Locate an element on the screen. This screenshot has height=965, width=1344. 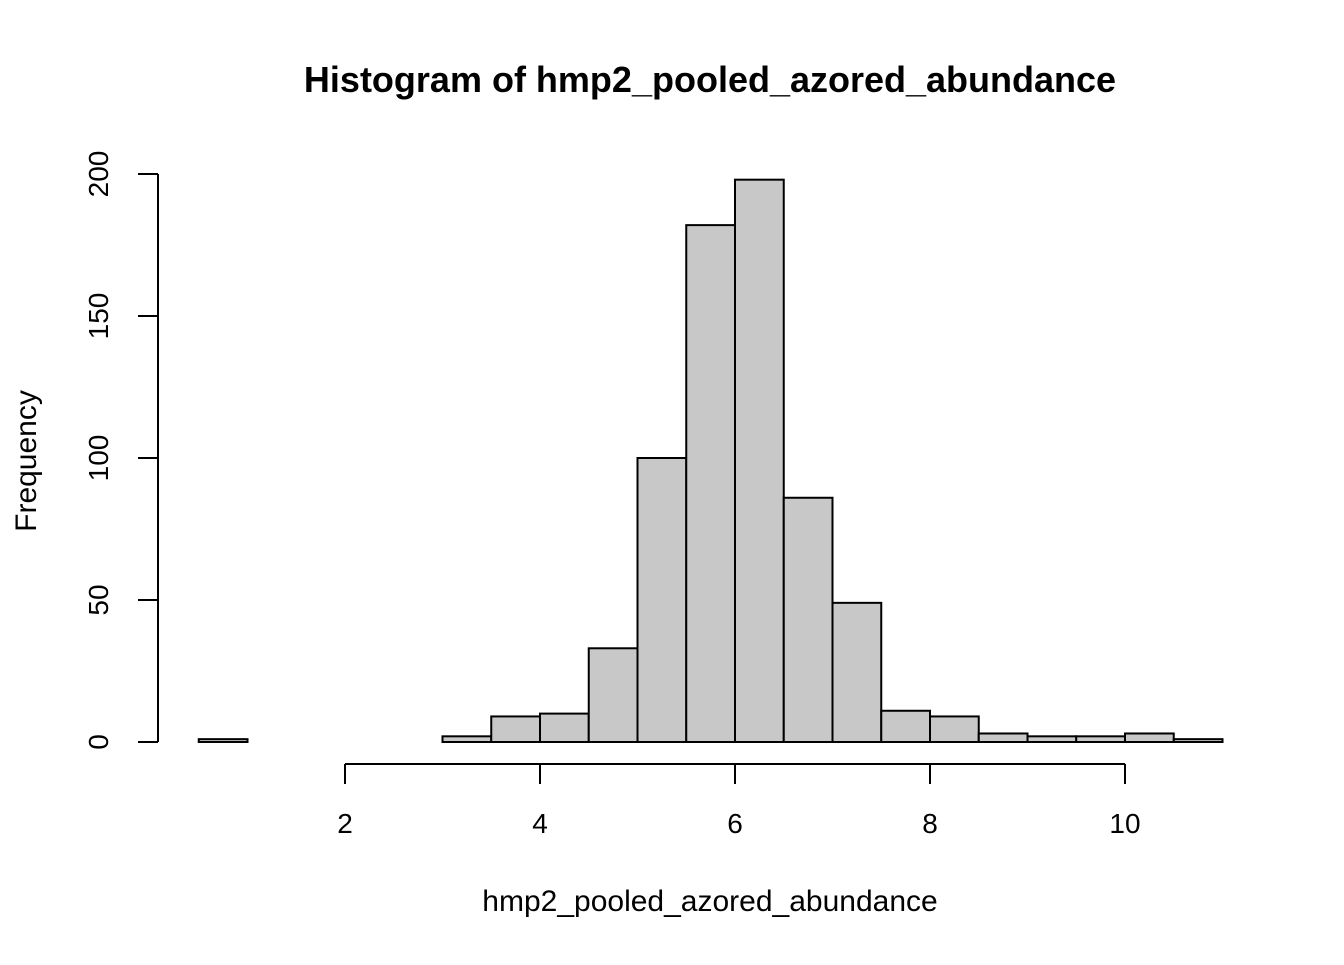
x-tick-label: 4 is located at coordinates (540, 823).